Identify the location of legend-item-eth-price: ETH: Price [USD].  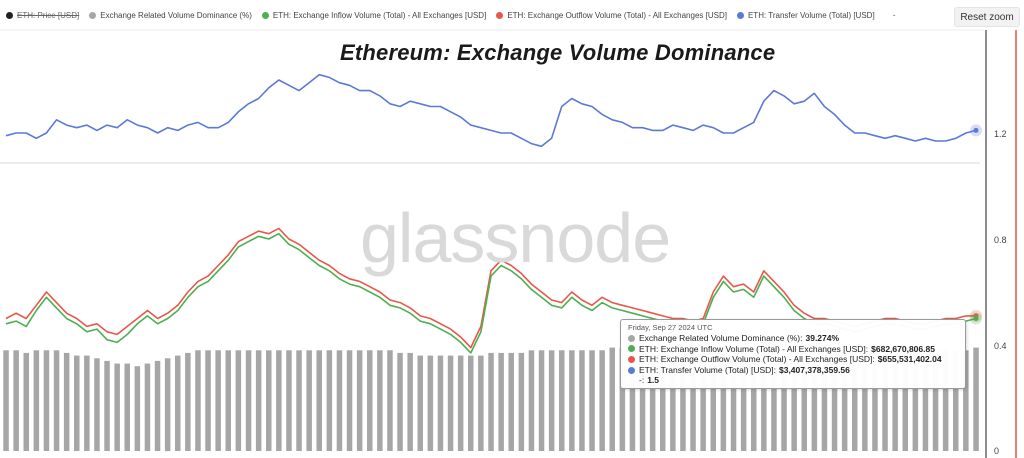
(42, 15).